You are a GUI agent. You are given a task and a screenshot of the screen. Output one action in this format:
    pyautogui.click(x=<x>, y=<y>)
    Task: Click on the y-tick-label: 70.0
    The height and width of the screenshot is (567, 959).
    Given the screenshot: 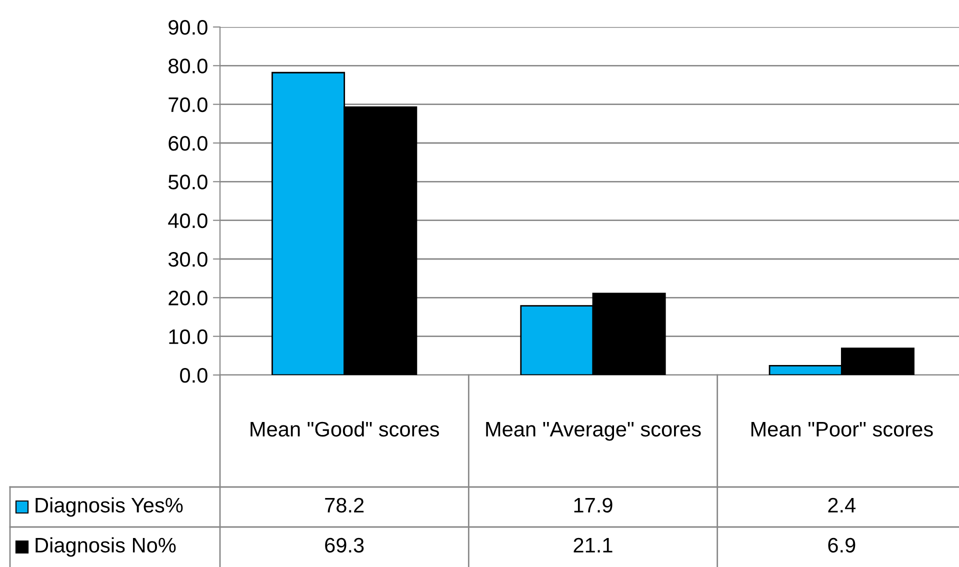 What is the action you would take?
    pyautogui.click(x=188, y=104)
    